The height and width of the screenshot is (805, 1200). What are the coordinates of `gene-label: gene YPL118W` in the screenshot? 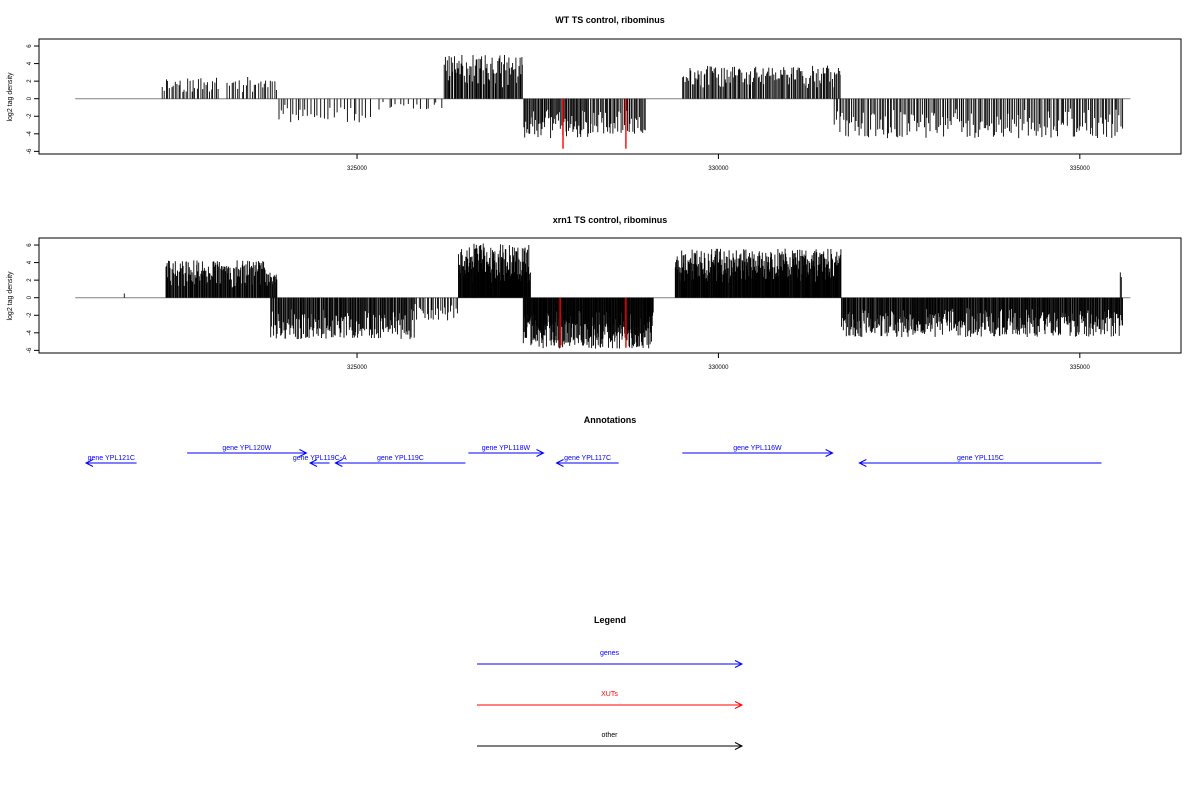 It's located at (506, 448).